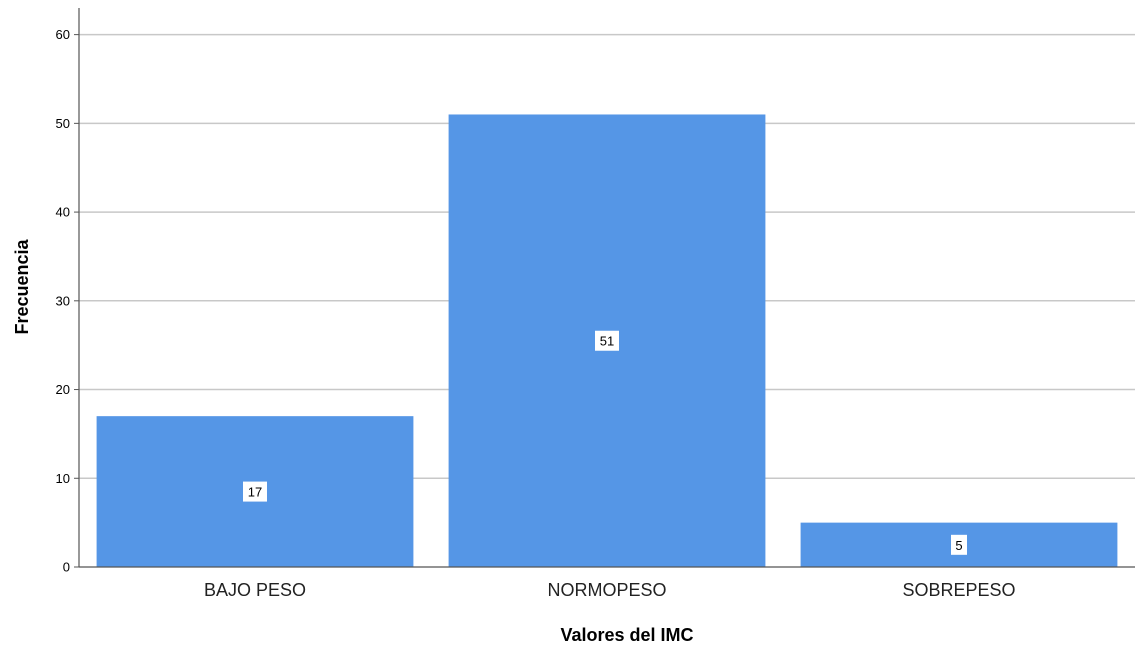 The image size is (1135, 647). Describe the element at coordinates (66, 567) in the screenshot. I see `y-tick-label: 0` at that location.